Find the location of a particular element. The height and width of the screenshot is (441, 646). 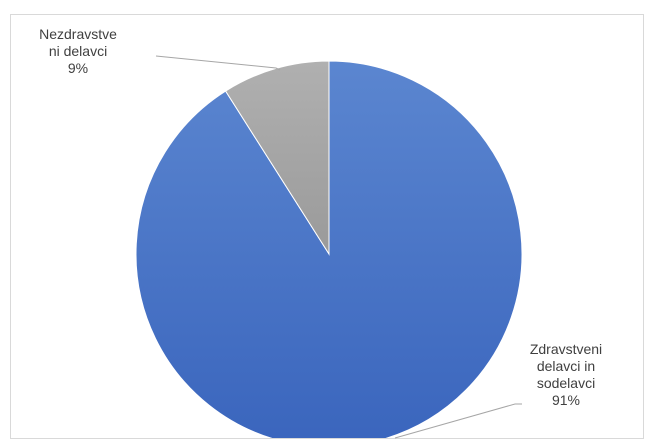

data-label-nezdravstveni: Nezdravstve ni delavci 9% is located at coordinates (78, 51).